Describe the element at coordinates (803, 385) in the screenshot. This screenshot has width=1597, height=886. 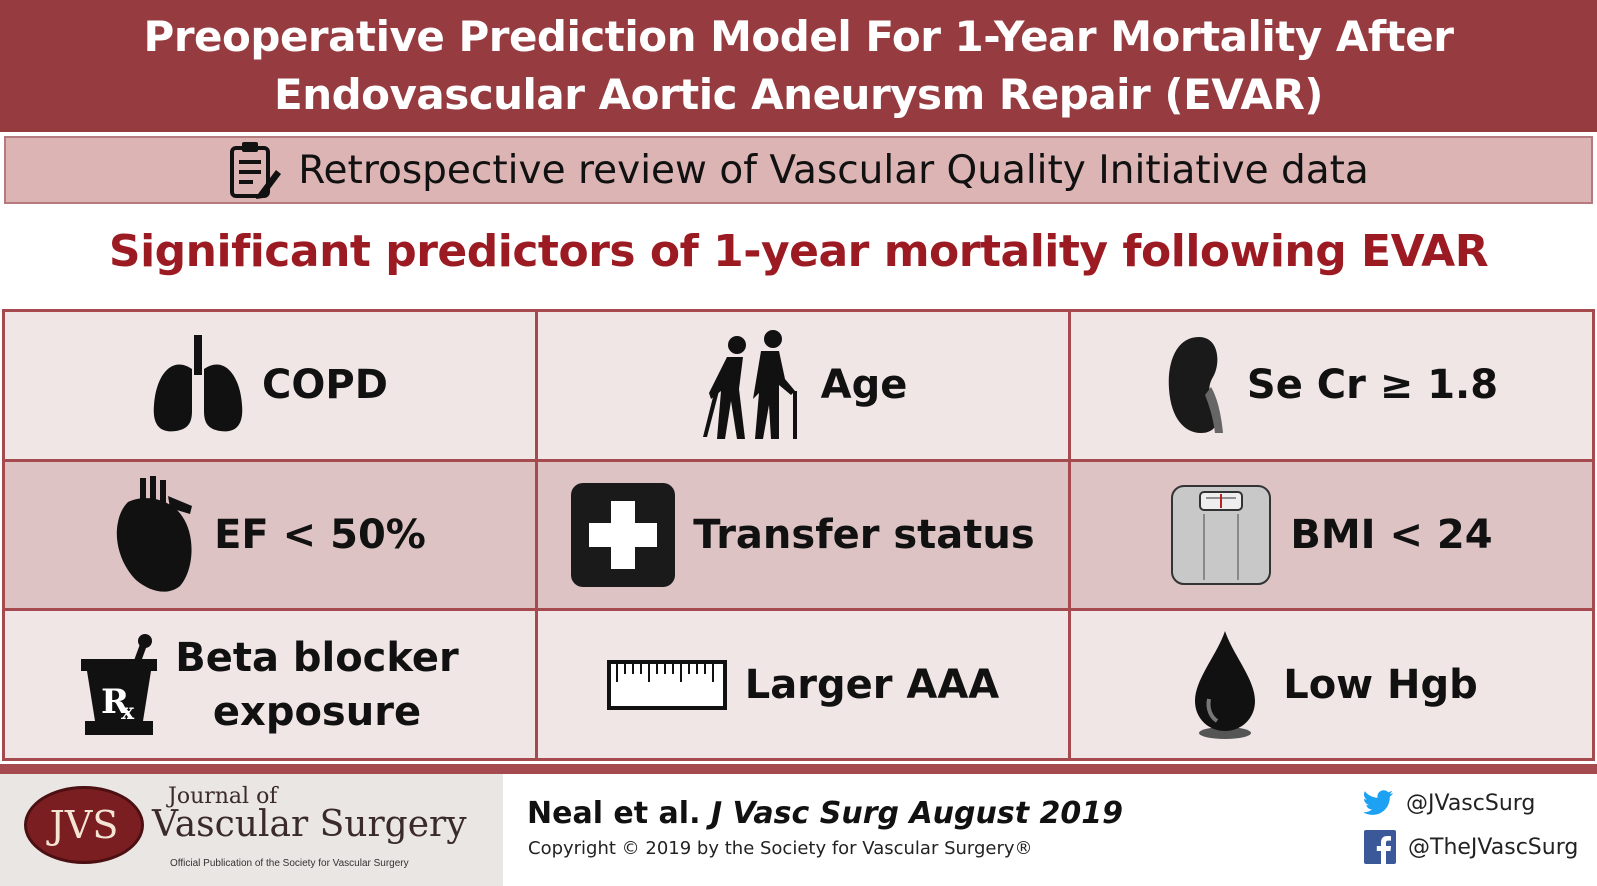
I see `predictor-age: Age` at that location.